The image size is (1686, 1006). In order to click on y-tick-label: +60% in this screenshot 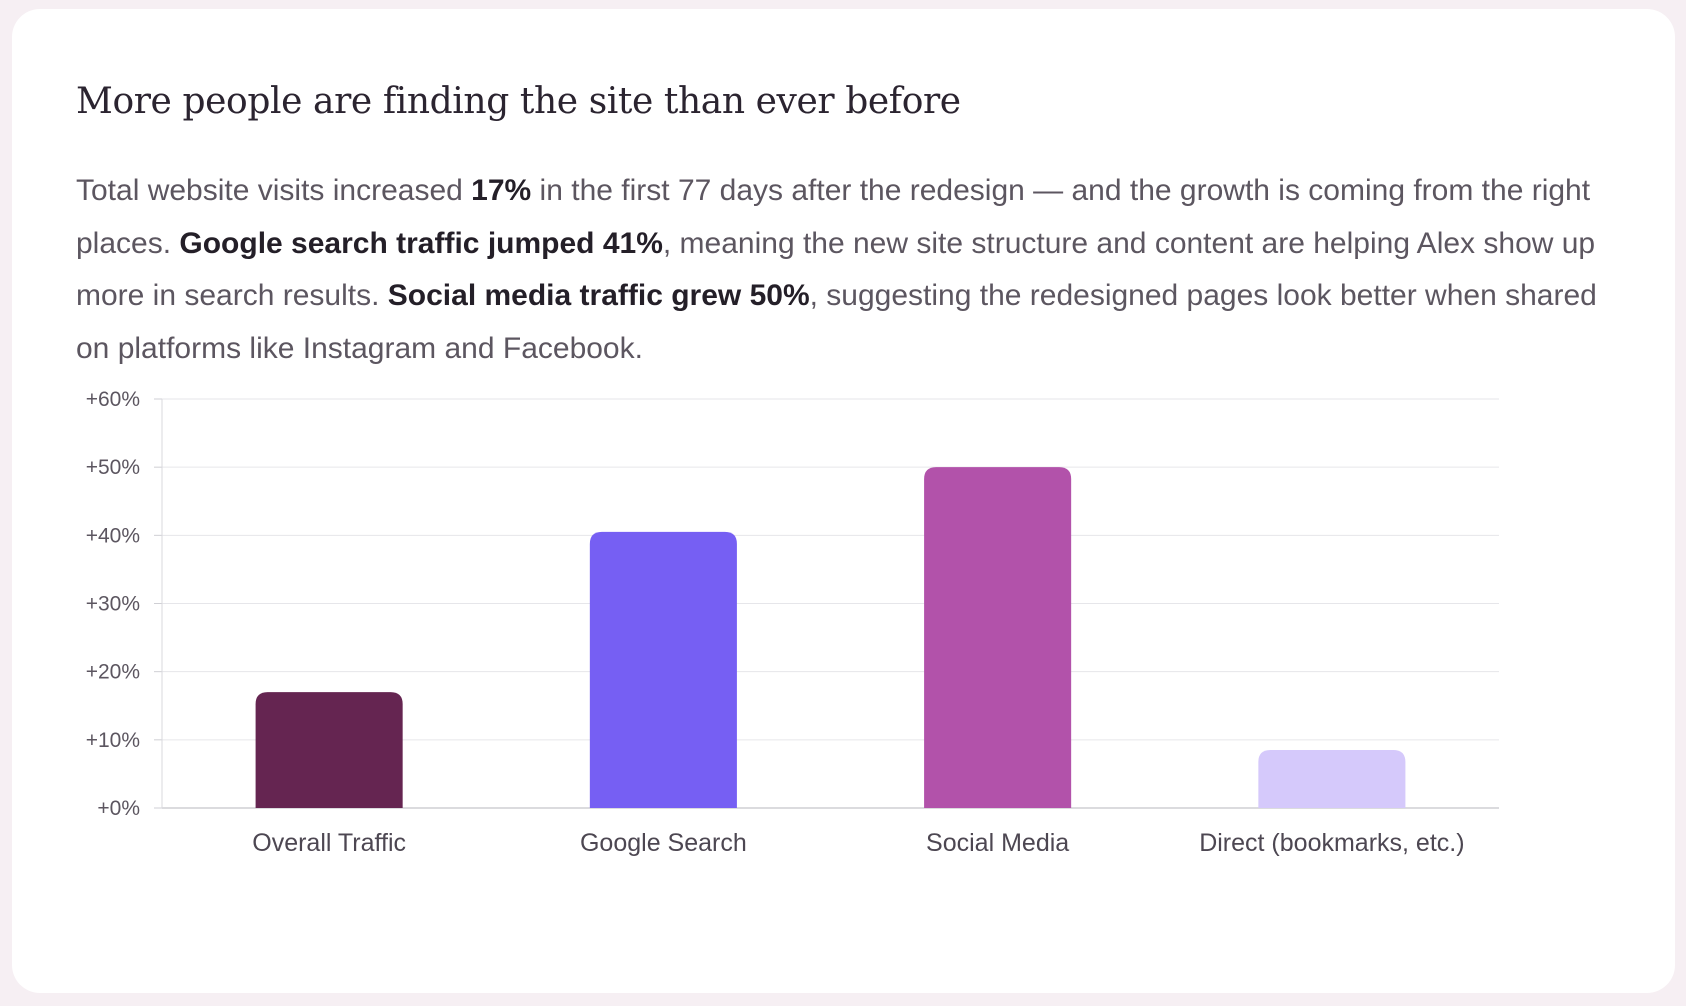, I will do `click(113, 399)`.